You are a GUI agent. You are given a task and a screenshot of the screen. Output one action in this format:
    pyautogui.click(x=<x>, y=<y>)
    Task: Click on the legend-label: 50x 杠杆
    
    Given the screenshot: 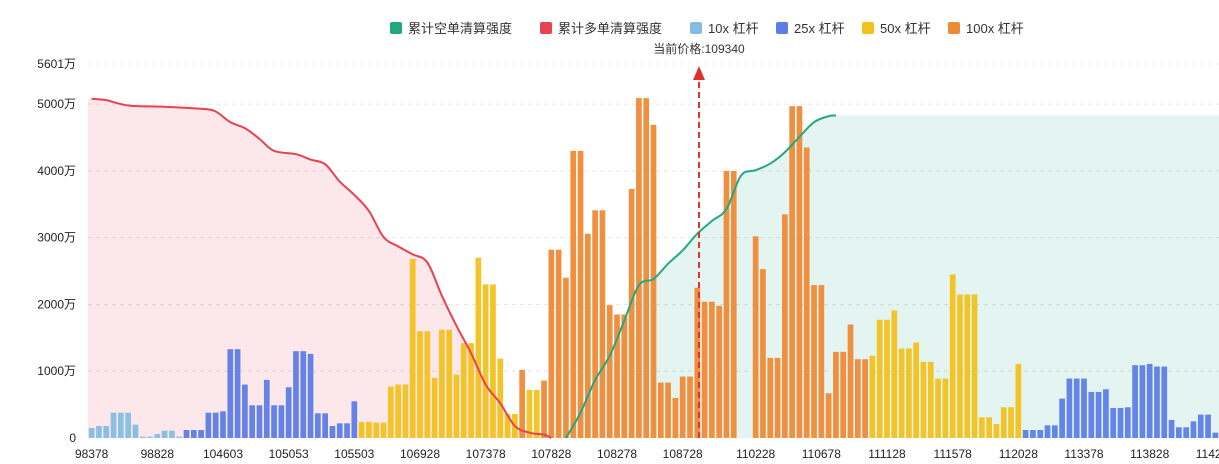 What is the action you would take?
    pyautogui.click(x=905, y=28)
    